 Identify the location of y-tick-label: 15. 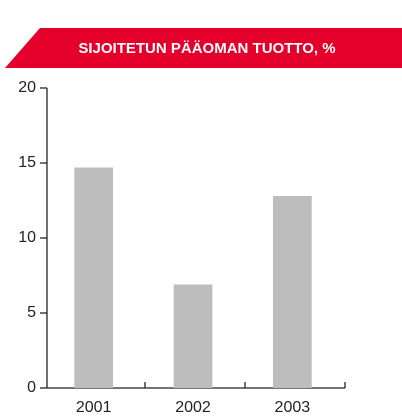
(27, 162).